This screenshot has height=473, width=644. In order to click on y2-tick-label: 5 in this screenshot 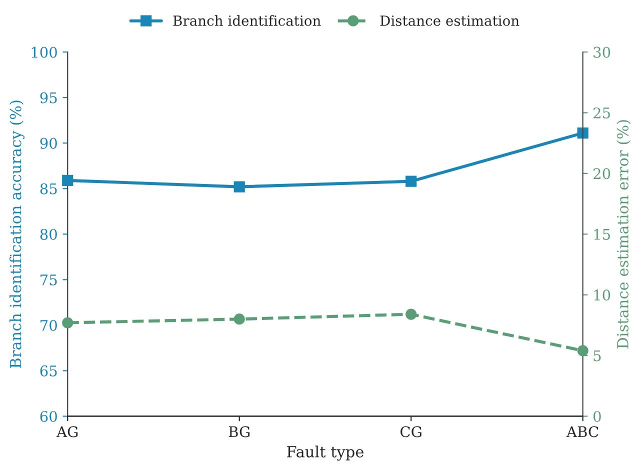, I will do `click(597, 356)`.